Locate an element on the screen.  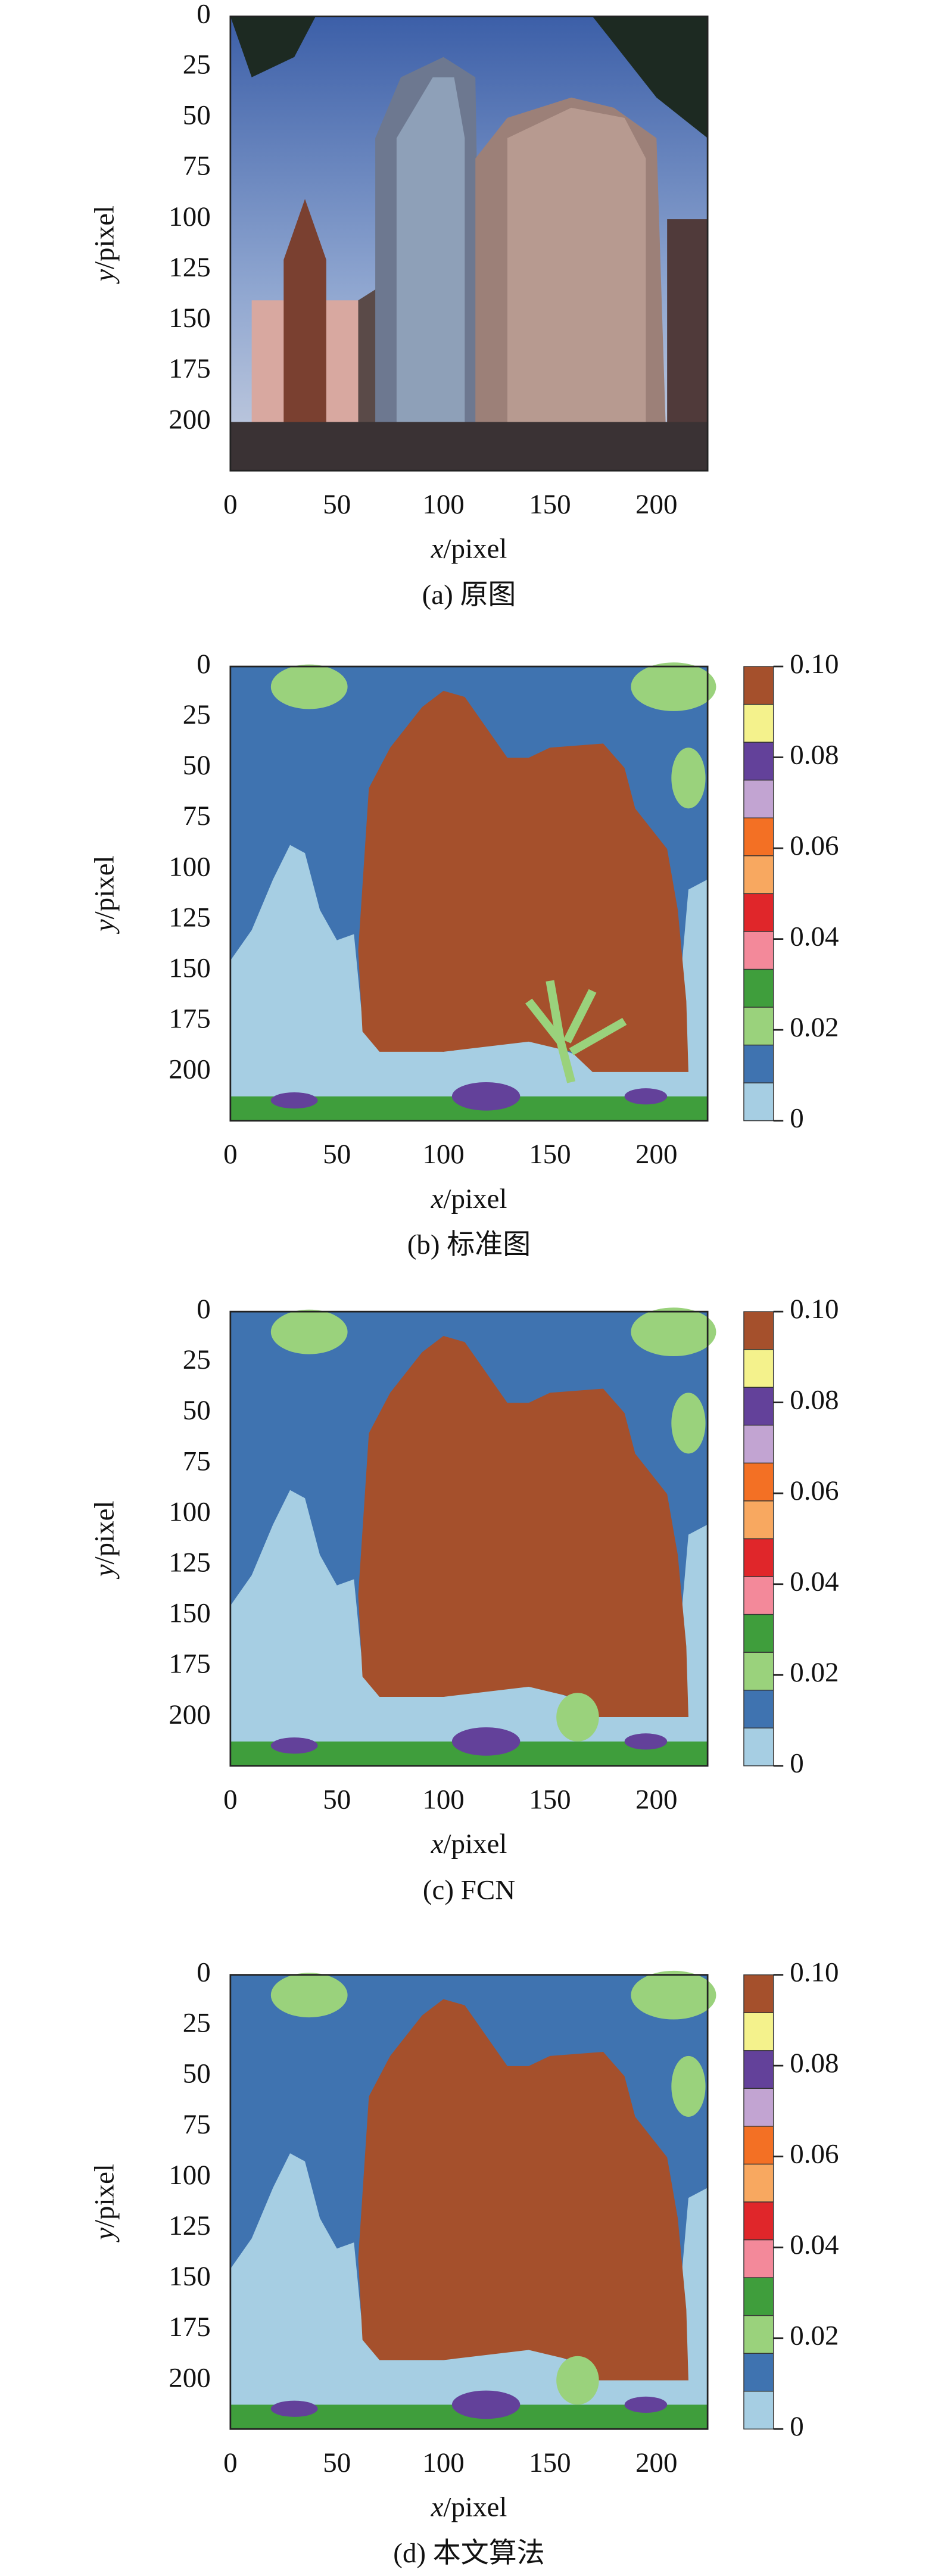
segment-region is located at coordinates (577, 1717).